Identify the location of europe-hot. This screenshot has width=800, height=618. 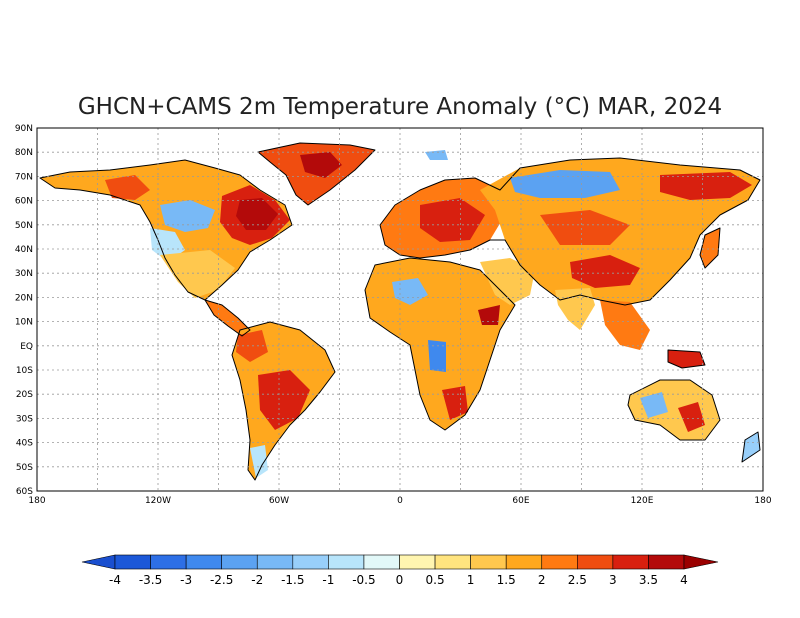
(452, 220).